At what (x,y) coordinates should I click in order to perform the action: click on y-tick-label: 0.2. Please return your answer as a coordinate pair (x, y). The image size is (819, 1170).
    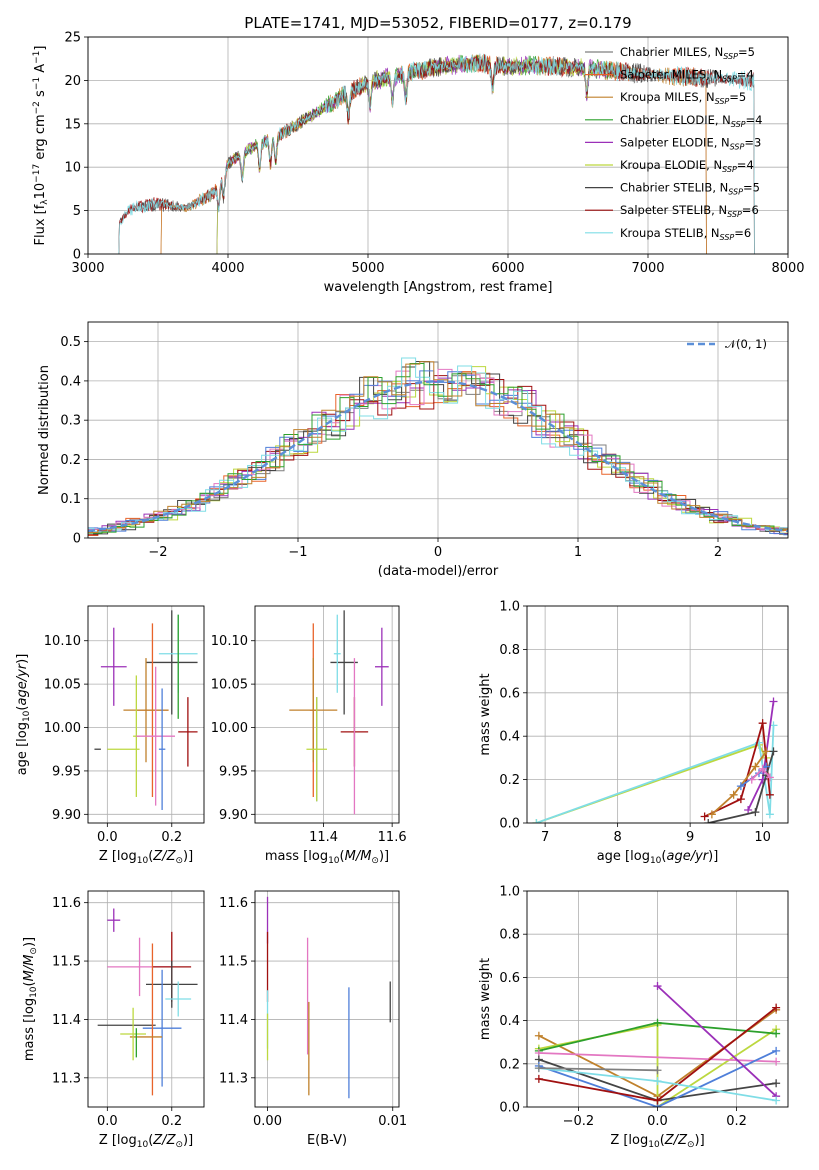
    Looking at the image, I should click on (509, 1064).